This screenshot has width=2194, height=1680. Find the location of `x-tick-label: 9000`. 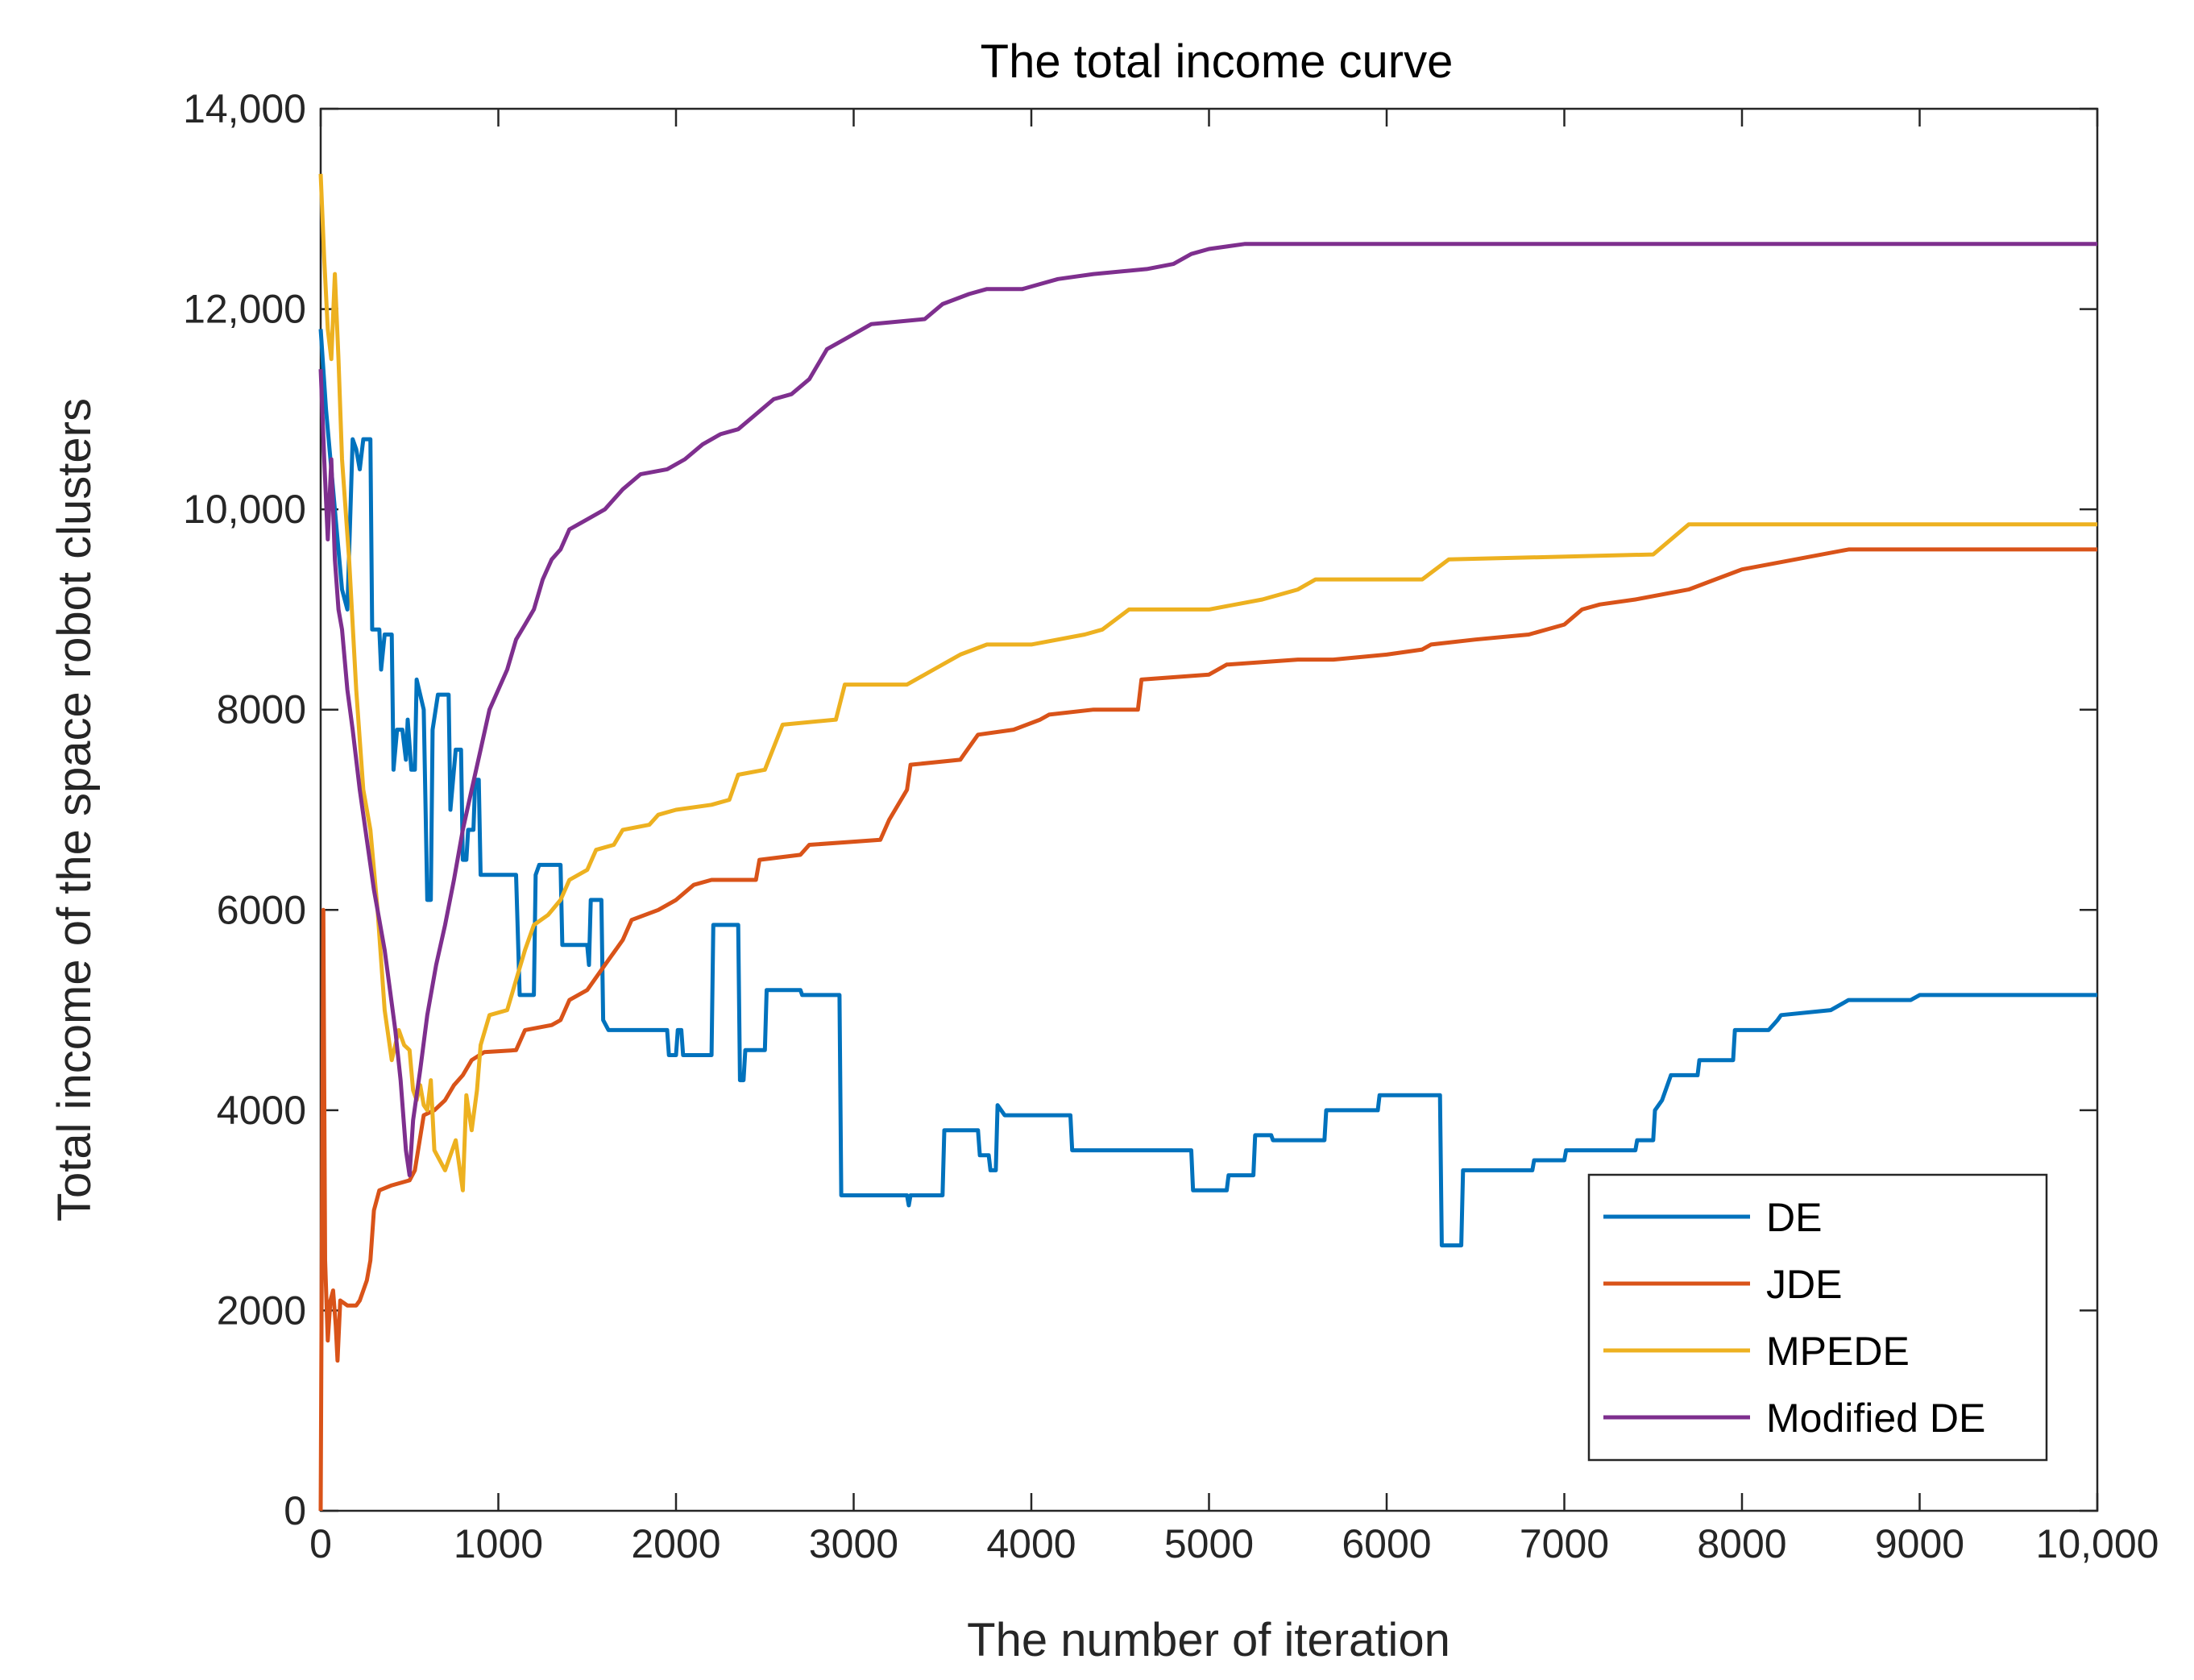

x-tick-label: 9000 is located at coordinates (1919, 1543).